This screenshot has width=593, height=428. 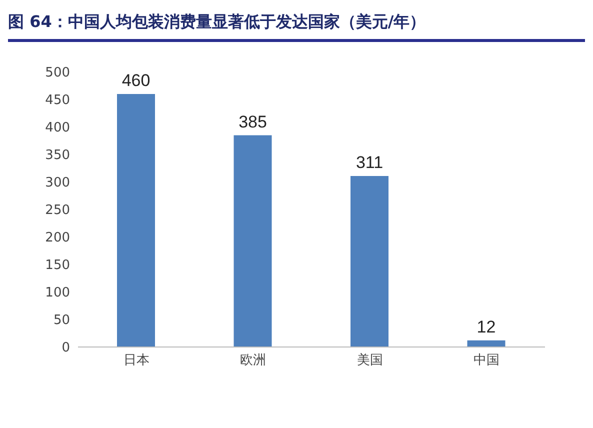 I want to click on x-tick-label: 美国, so click(x=369, y=360).